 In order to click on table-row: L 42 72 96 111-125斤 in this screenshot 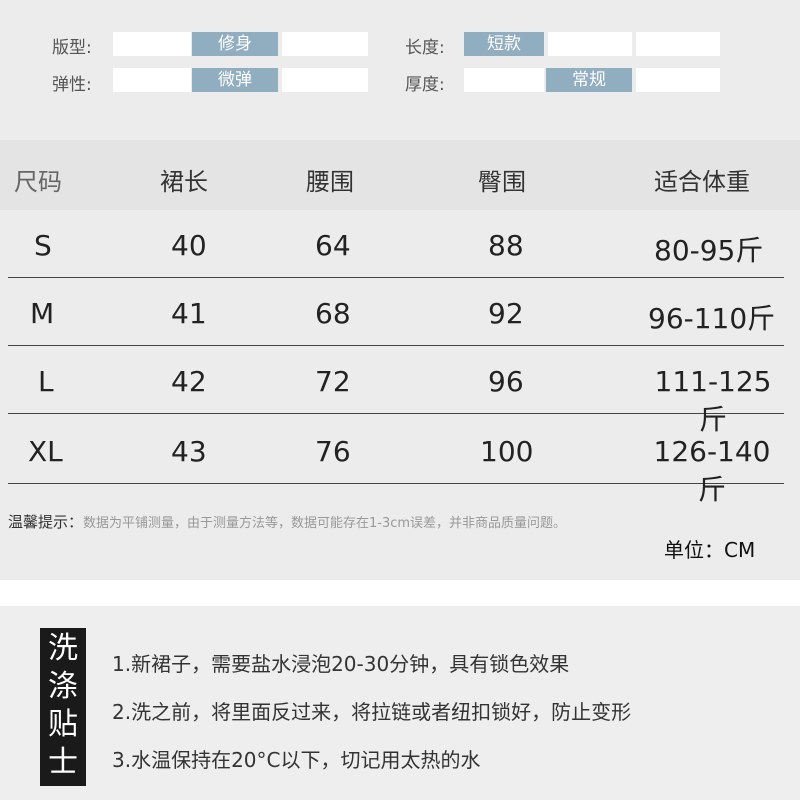, I will do `click(396, 390)`.